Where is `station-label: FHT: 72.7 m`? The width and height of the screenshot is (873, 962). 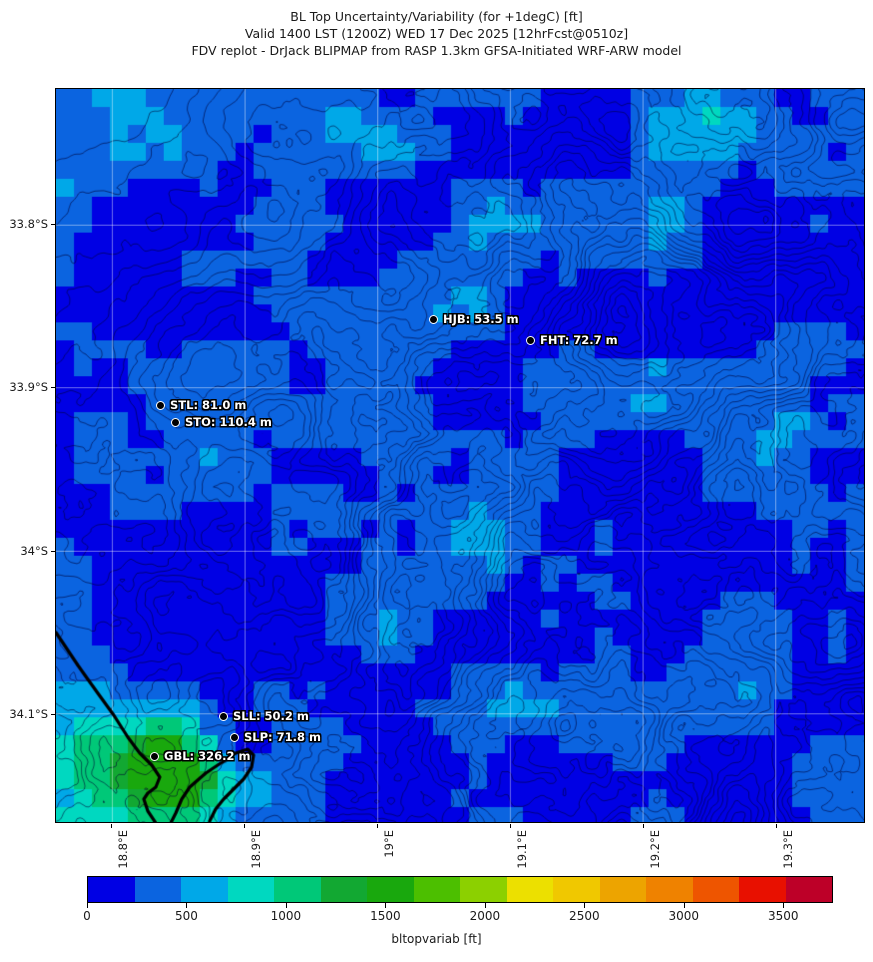 station-label: FHT: 72.7 m is located at coordinates (579, 340).